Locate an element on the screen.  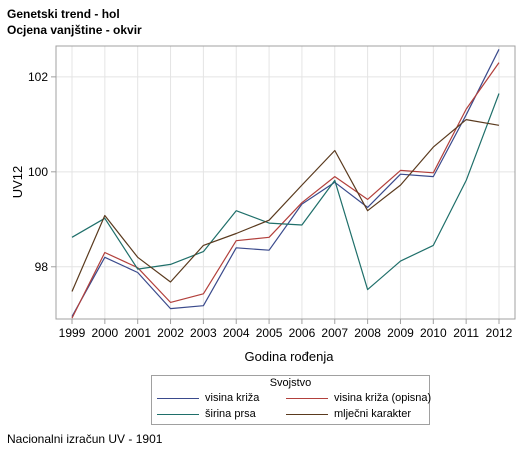
x-tick-label: 1999 is located at coordinates (72, 333).